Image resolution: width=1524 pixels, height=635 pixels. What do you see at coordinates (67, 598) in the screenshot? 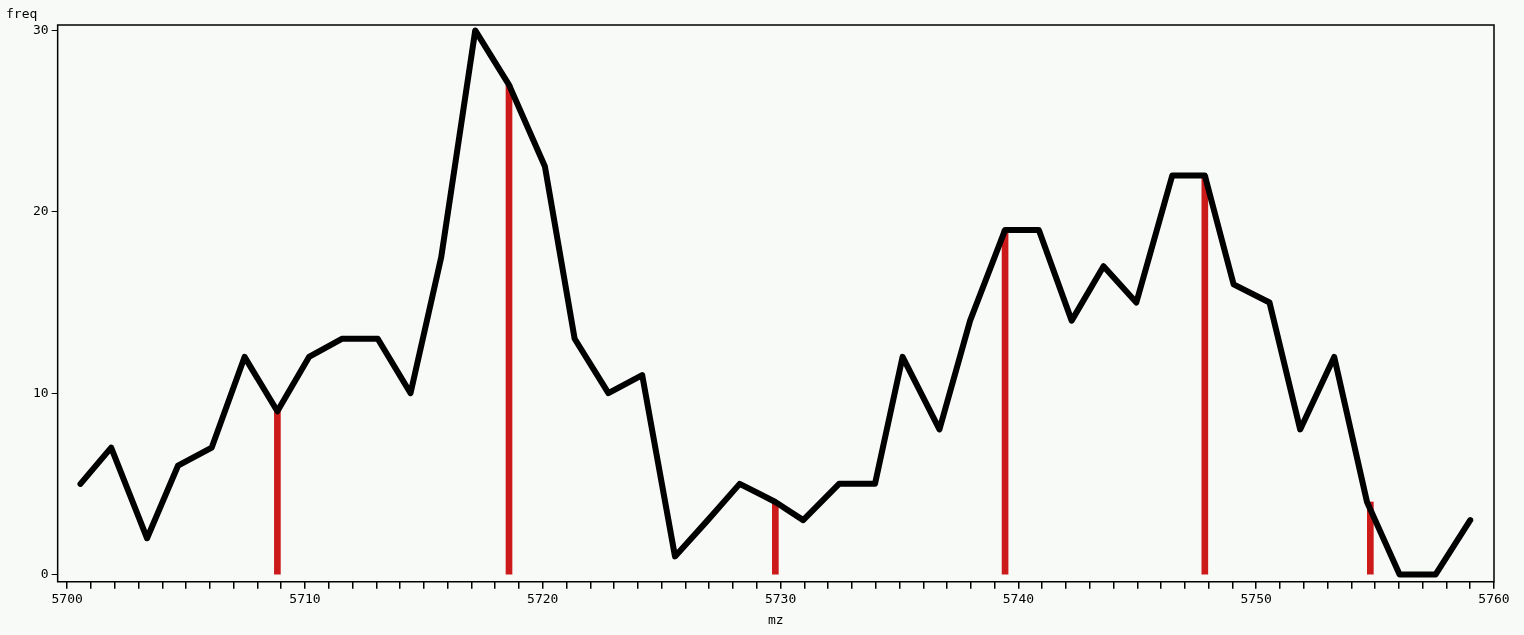
I see `x-tick-label: 5700` at bounding box center [67, 598].